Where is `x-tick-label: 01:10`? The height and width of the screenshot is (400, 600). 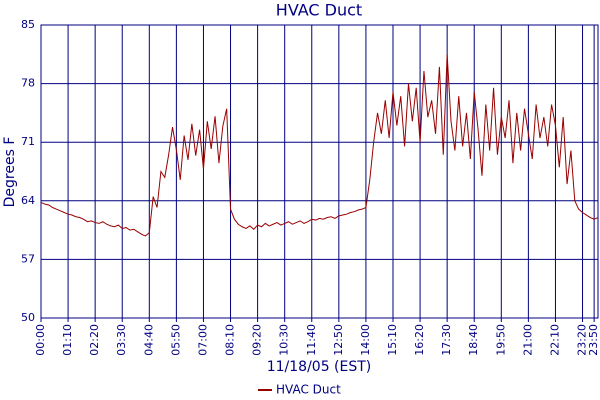 x-tick-label: 01:10 is located at coordinates (67, 340).